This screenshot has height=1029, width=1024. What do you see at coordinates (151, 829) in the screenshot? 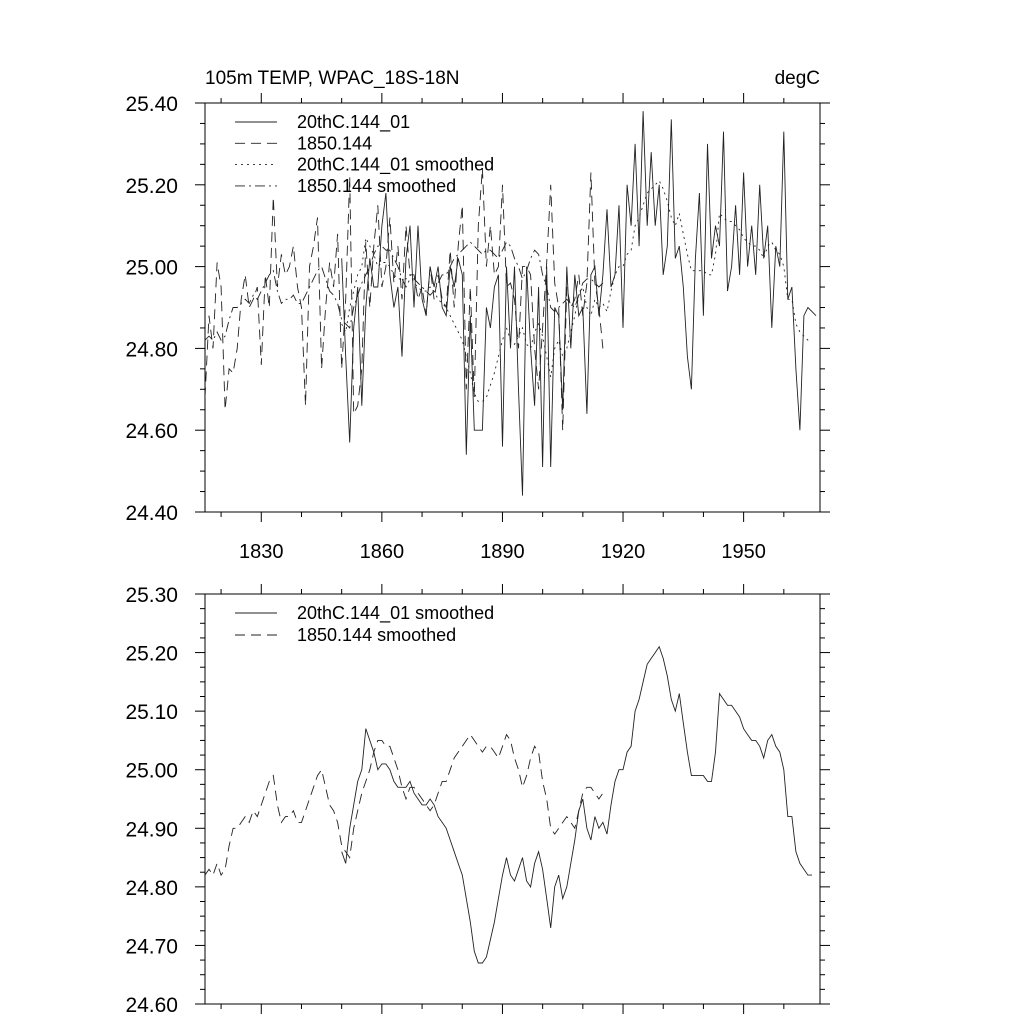
I see `y-tick-label: 24.90` at bounding box center [151, 829].